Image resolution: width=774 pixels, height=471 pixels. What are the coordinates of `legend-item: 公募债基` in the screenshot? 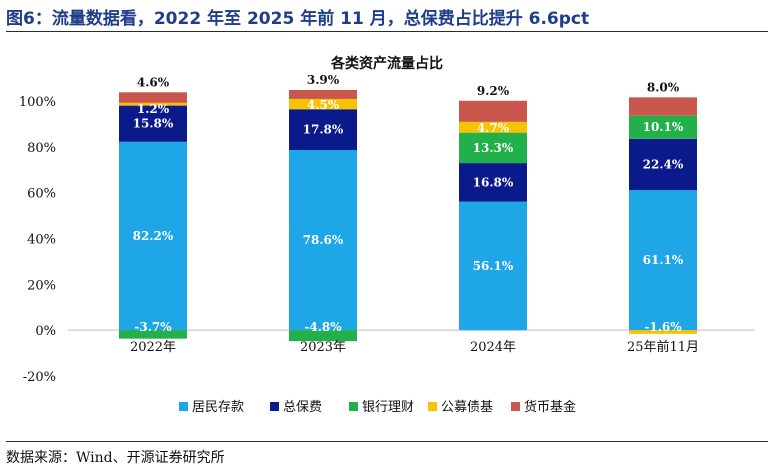 It's located at (460, 407).